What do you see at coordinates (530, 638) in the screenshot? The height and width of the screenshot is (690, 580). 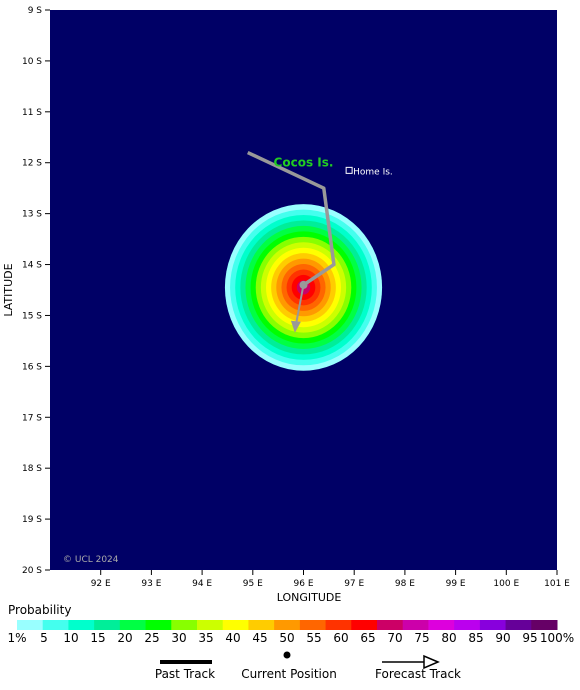 I see `colorbar-label: 95` at bounding box center [530, 638].